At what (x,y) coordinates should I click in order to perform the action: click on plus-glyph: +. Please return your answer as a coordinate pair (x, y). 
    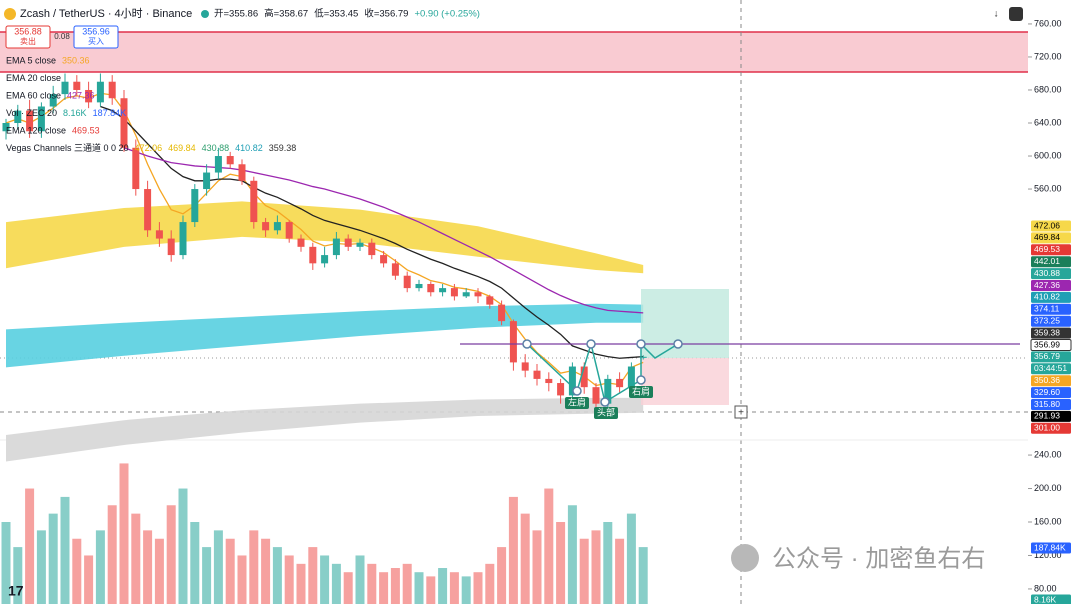
    Looking at the image, I should click on (741, 413).